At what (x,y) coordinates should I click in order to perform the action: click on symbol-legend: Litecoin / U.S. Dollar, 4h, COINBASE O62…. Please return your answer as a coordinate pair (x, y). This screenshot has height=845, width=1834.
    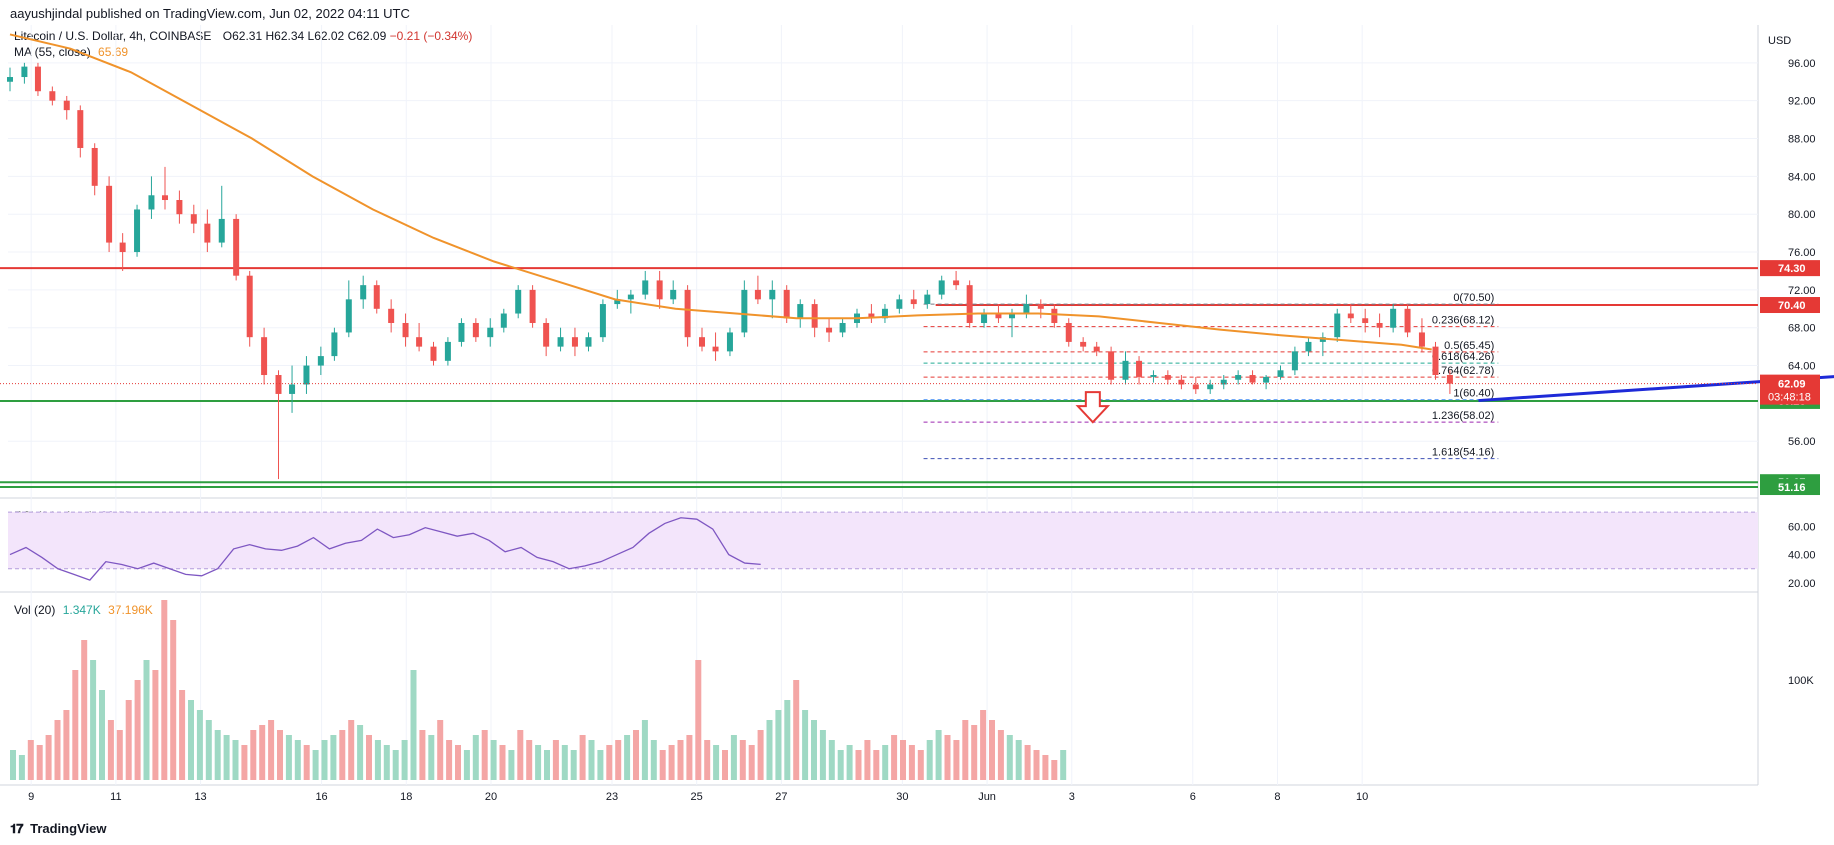
    Looking at the image, I should click on (243, 36).